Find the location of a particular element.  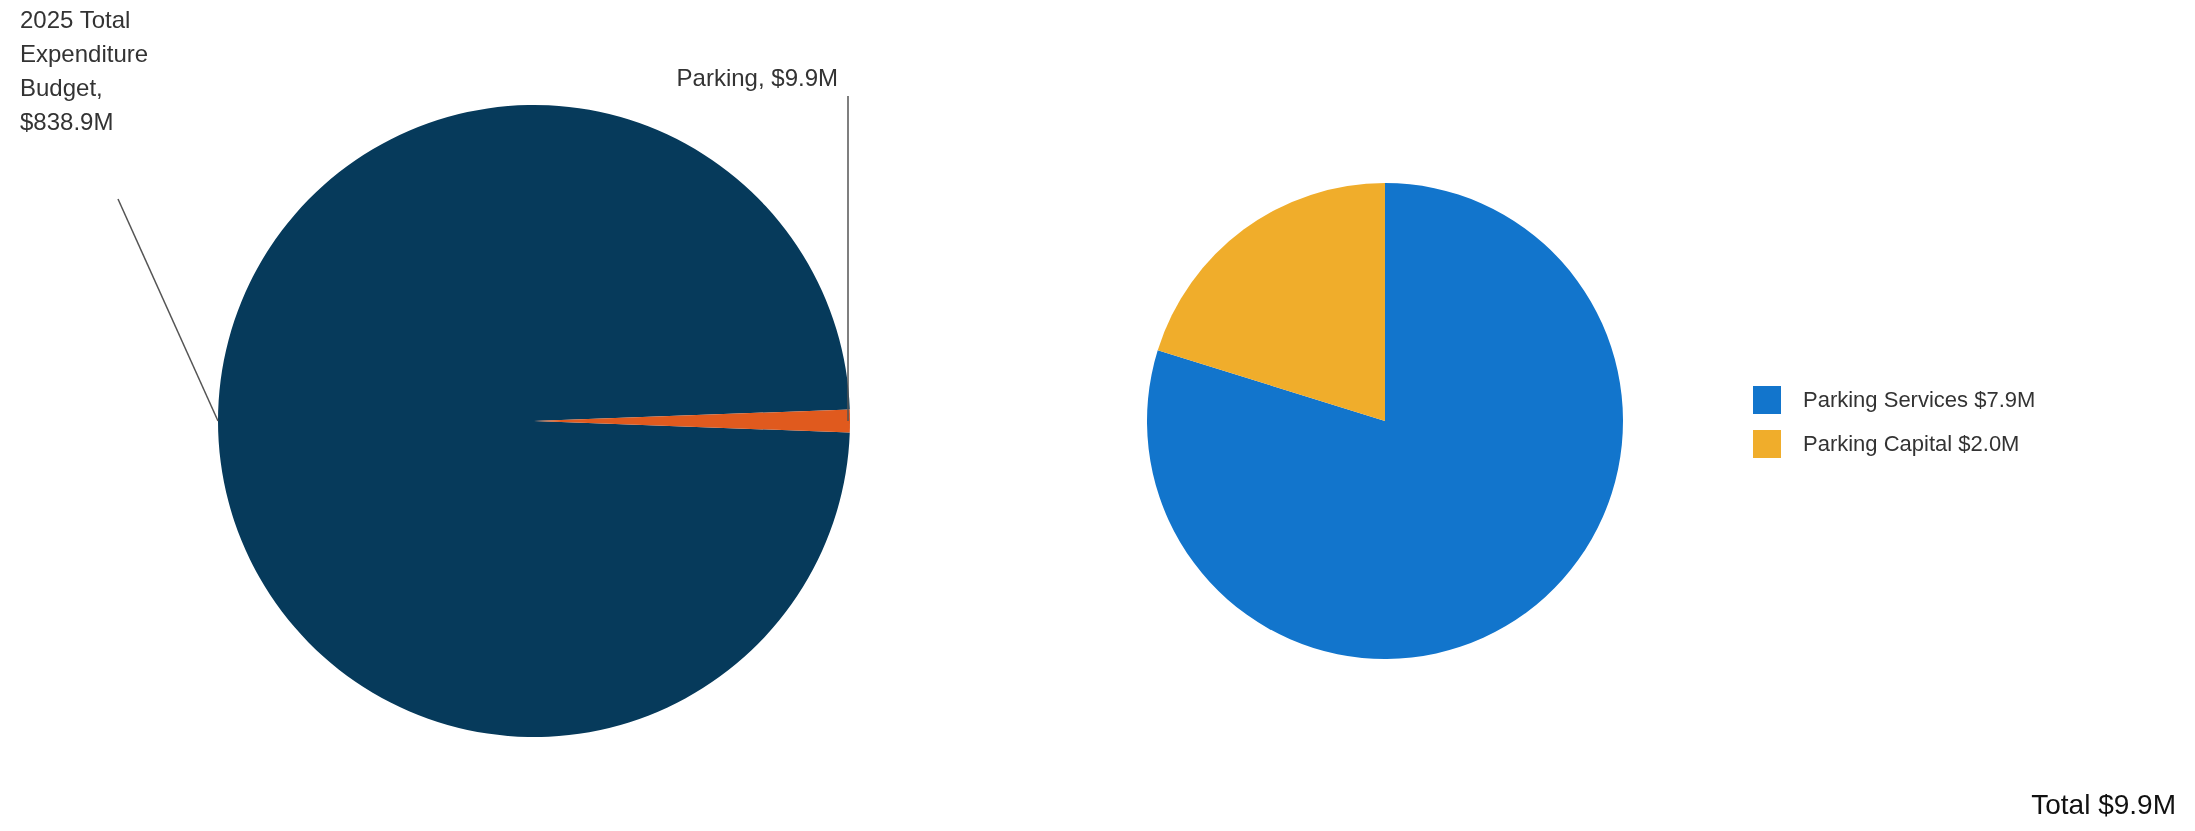

legend-label: Parking Capital $2.0M is located at coordinates (1911, 444).